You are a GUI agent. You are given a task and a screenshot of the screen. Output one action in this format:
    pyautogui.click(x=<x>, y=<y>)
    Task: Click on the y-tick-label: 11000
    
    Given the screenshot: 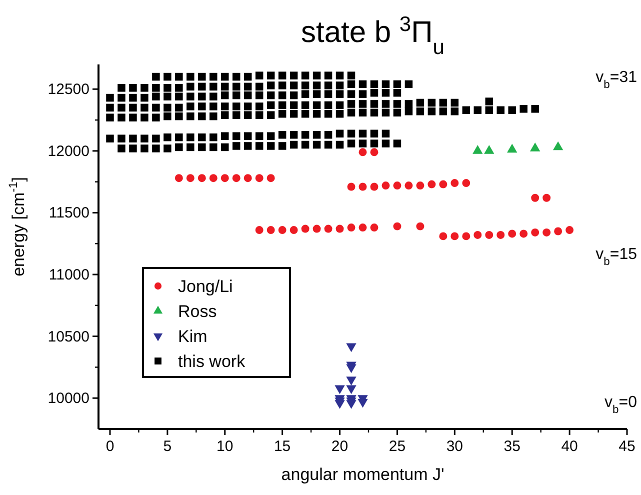 What is the action you would take?
    pyautogui.click(x=69, y=275)
    